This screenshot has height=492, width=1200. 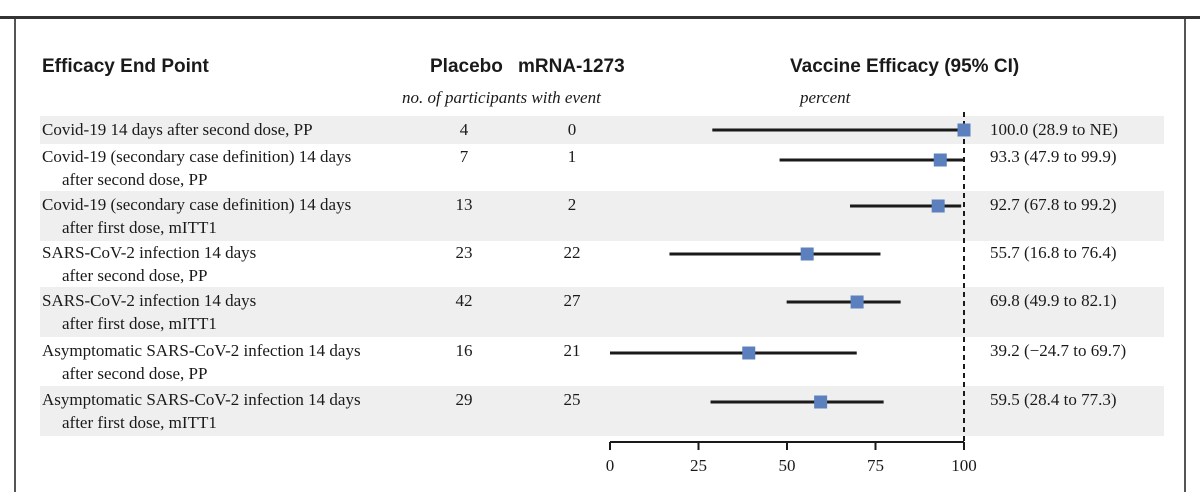 I want to click on top-rule, so click(x=600, y=17).